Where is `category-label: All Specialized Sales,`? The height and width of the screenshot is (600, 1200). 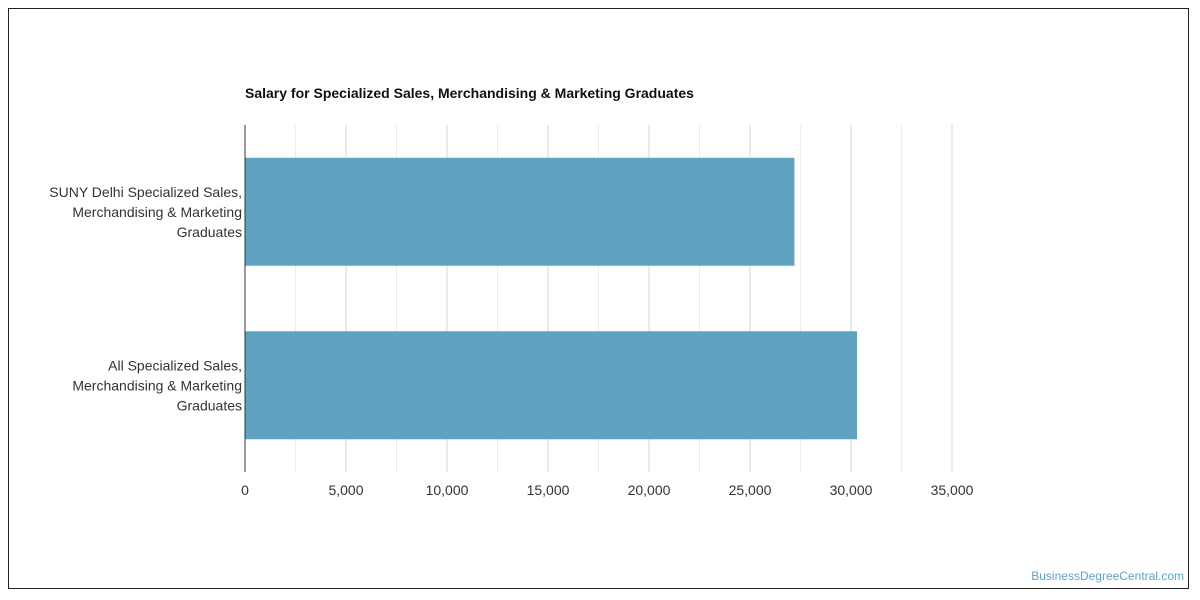 category-label: All Specialized Sales, is located at coordinates (175, 365).